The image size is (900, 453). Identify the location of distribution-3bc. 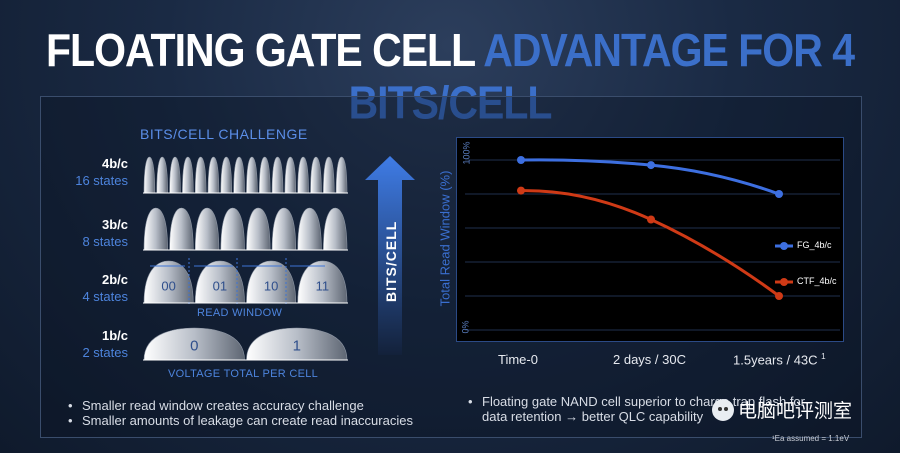
(245, 229).